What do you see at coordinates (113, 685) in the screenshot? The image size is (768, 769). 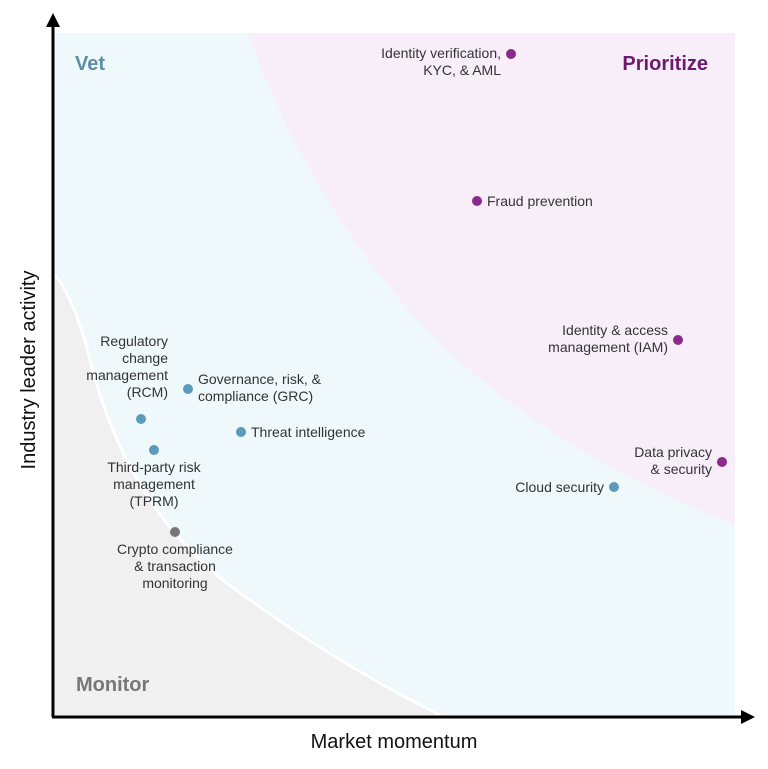 I see `zone-label-monitor: Monitor` at bounding box center [113, 685].